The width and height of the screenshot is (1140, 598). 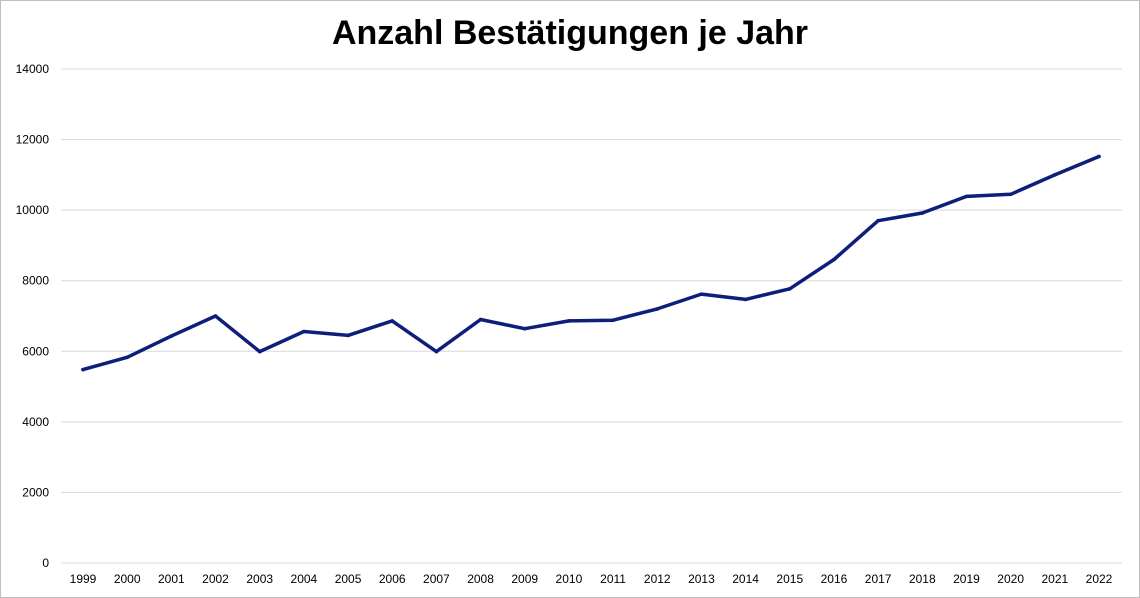 What do you see at coordinates (1055, 175) in the screenshot?
I see `data-point-2021` at bounding box center [1055, 175].